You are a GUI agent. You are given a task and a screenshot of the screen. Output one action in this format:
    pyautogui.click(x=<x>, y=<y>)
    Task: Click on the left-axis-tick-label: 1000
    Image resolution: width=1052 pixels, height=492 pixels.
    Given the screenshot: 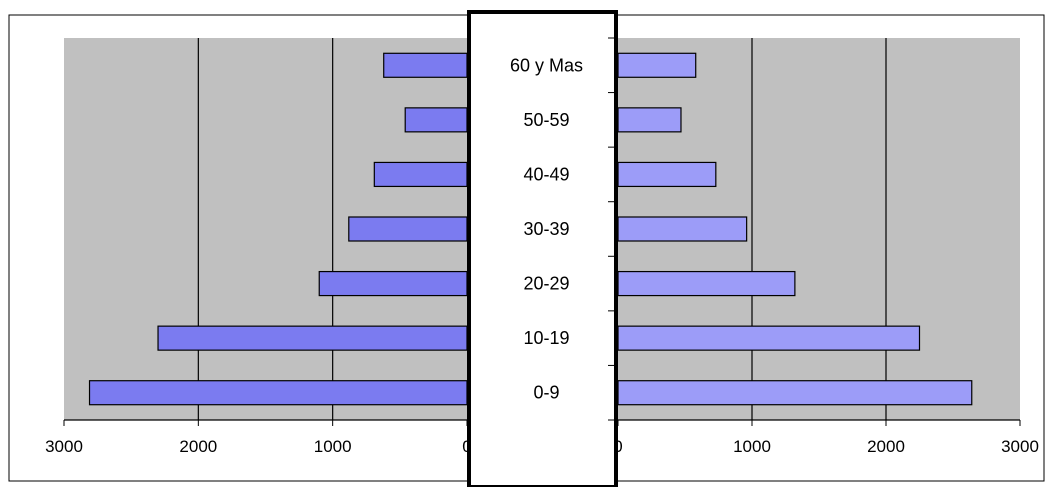 What is the action you would take?
    pyautogui.click(x=333, y=446)
    